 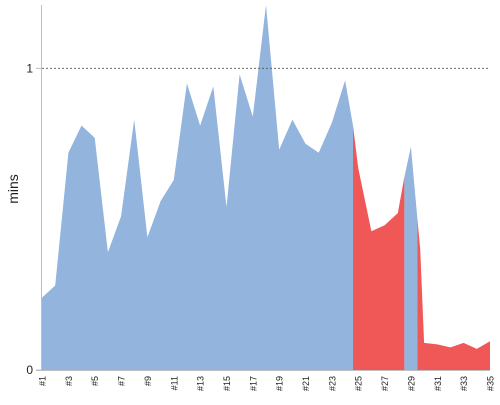 What do you see at coordinates (174, 383) in the screenshot?
I see `x-tick-label: #11` at bounding box center [174, 383].